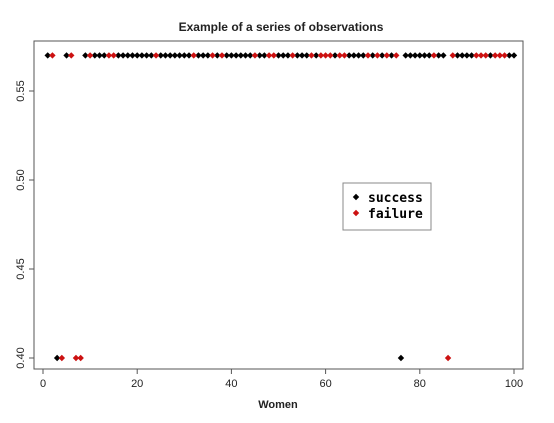  Describe the element at coordinates (25, 224) in the screenshot. I see `y-axis: 0.40 0.45 0.50 0.55` at that location.